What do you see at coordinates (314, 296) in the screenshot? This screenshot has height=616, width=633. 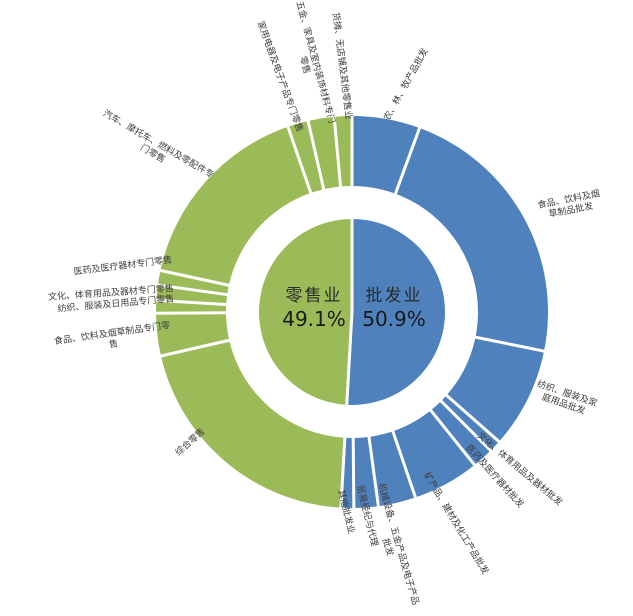 I see `retail-name: 零售业` at bounding box center [314, 296].